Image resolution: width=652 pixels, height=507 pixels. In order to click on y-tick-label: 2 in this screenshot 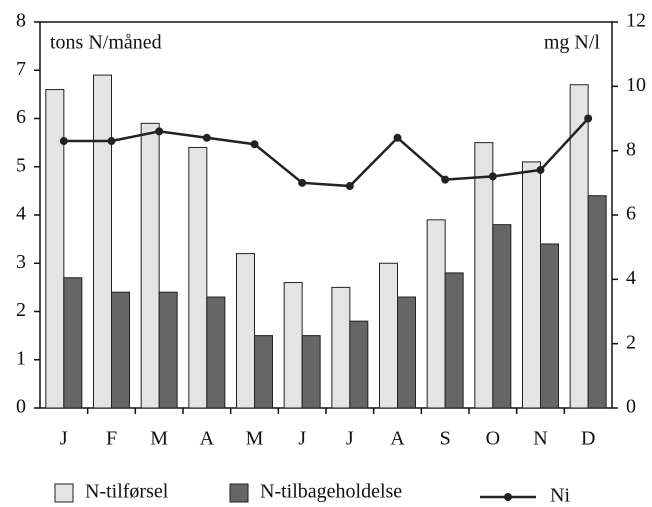, I will do `click(21, 310)`.